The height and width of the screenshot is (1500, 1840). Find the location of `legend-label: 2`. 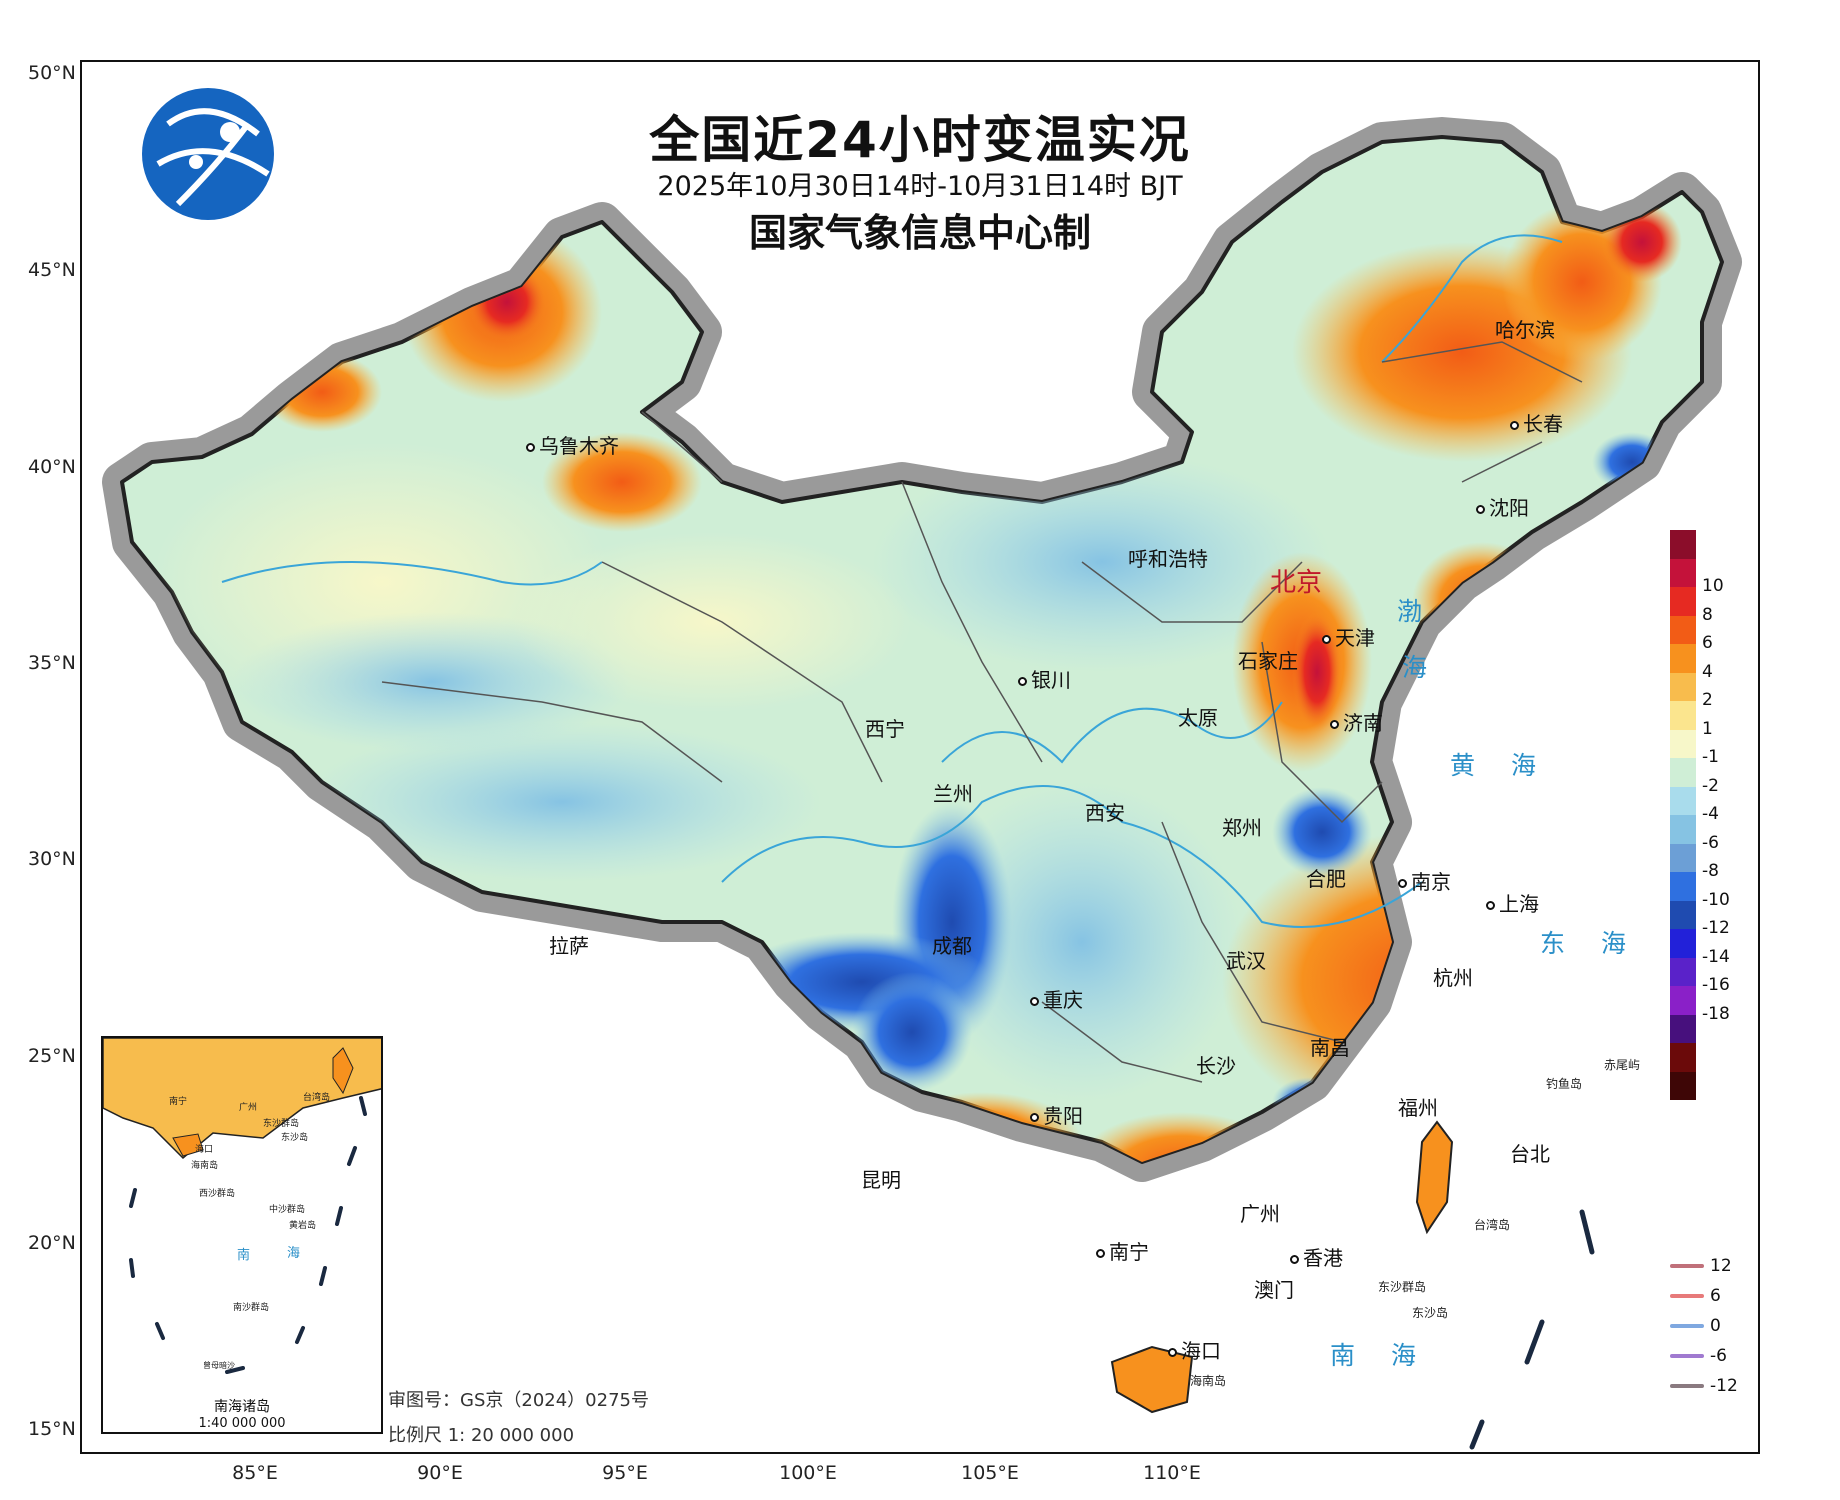

legend-label: 2 is located at coordinates (1707, 700).